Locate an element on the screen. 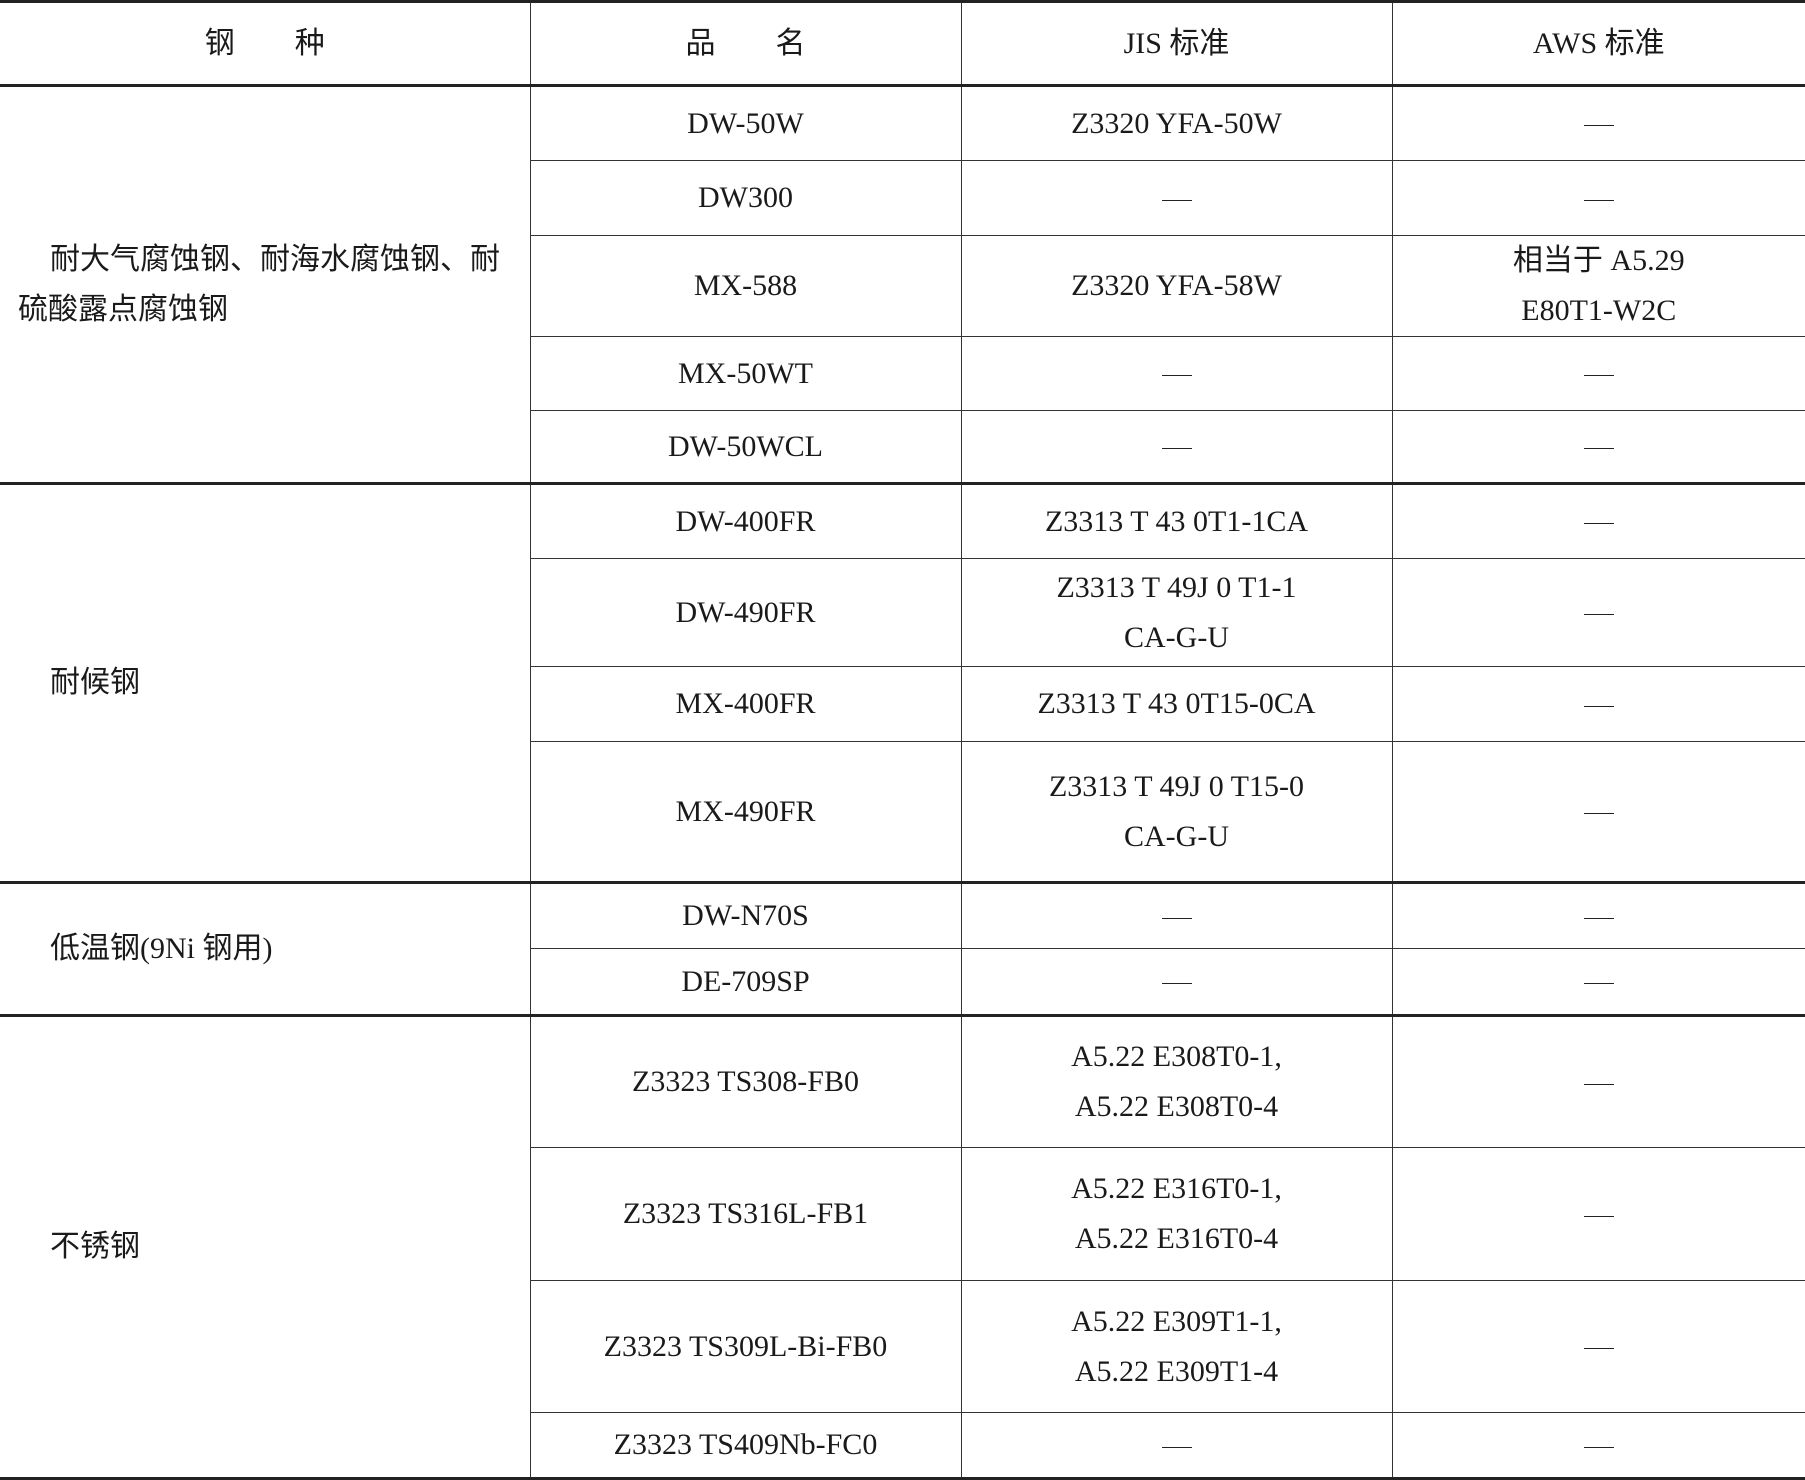 The width and height of the screenshot is (1805, 1480). product-name-cell: Z3323 TS316L-FB1 is located at coordinates (746, 1214).